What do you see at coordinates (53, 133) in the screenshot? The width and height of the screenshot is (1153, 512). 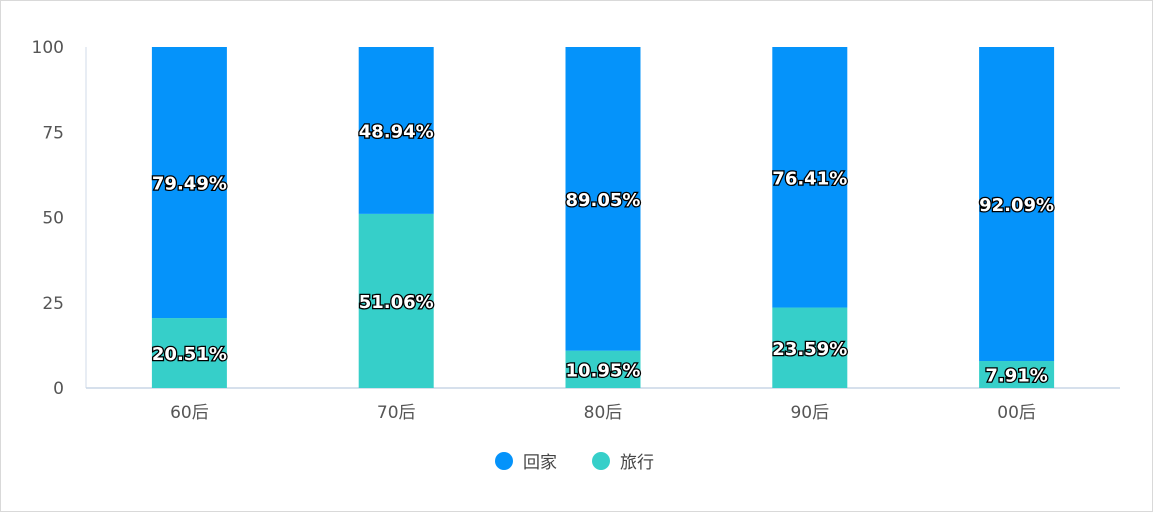 I see `y-tick-label: 75` at bounding box center [53, 133].